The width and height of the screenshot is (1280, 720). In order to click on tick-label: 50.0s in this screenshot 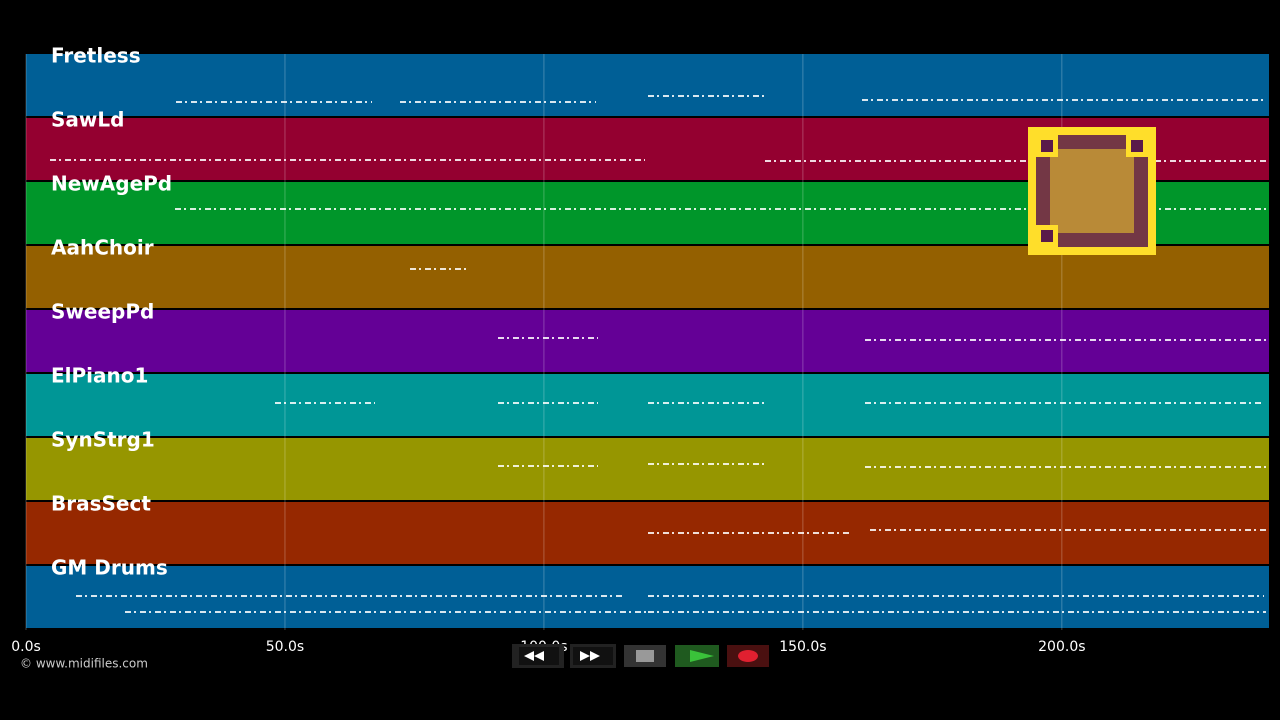, I will do `click(285, 647)`.